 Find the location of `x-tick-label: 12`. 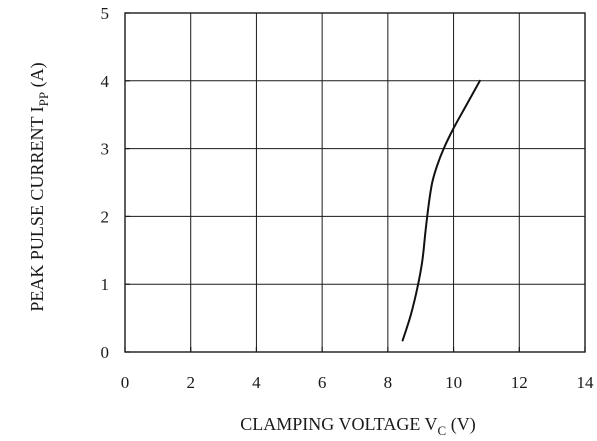

x-tick-label: 12 is located at coordinates (519, 382).